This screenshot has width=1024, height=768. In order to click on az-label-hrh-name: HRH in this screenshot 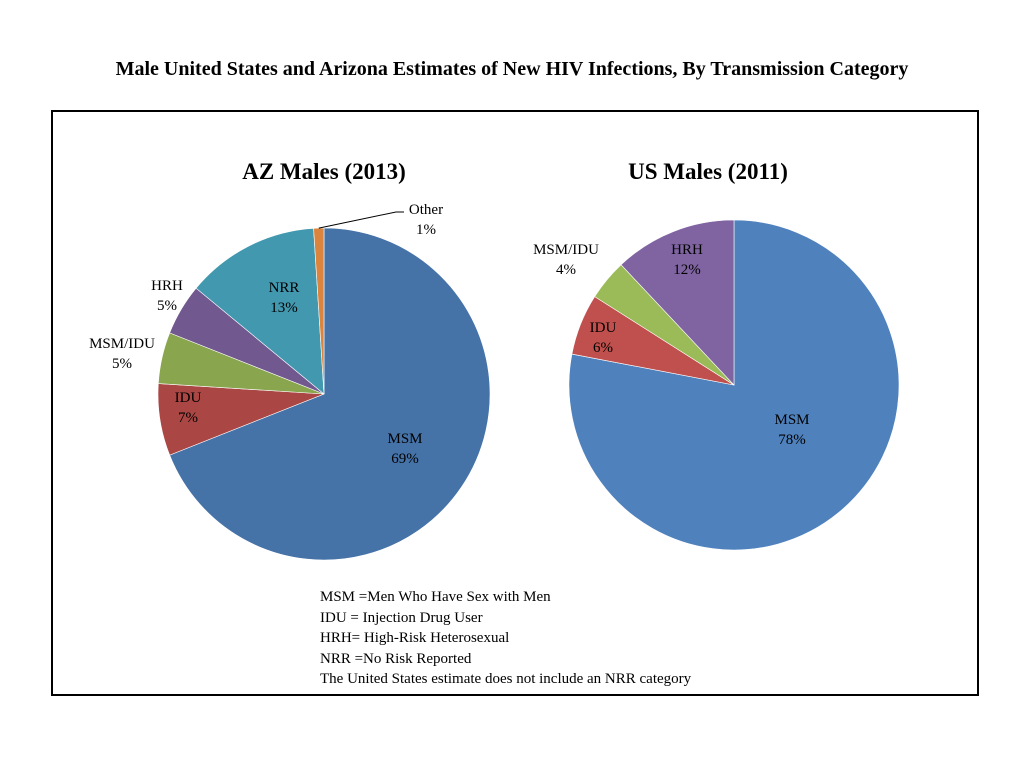, I will do `click(167, 286)`.